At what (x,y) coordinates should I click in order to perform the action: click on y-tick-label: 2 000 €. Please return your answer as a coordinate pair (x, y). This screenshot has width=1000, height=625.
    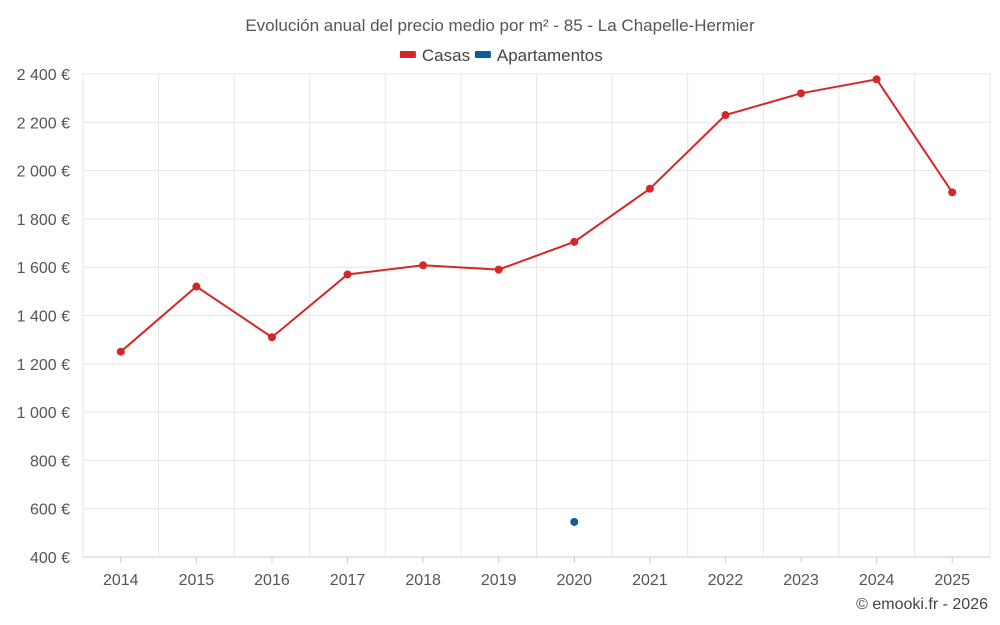
    Looking at the image, I should click on (43, 172).